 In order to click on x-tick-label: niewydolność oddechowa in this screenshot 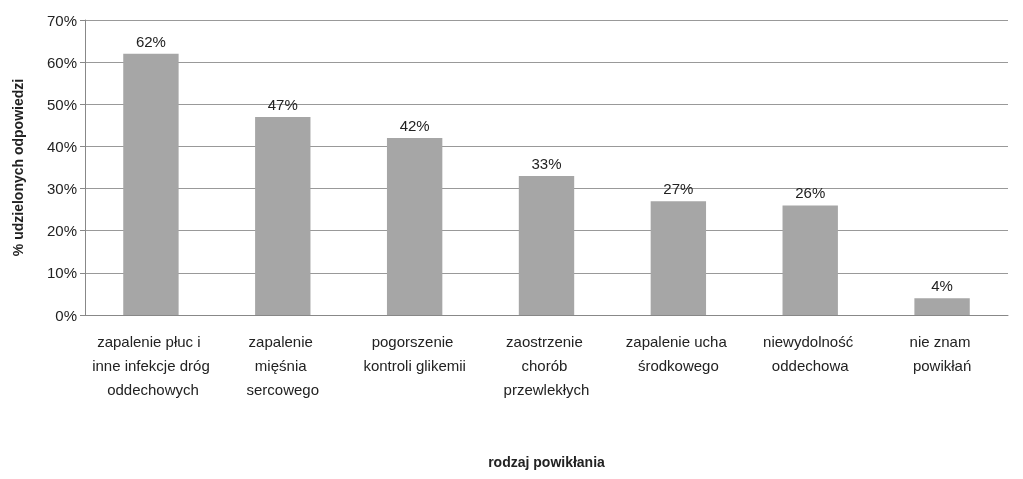, I will do `click(810, 353)`.